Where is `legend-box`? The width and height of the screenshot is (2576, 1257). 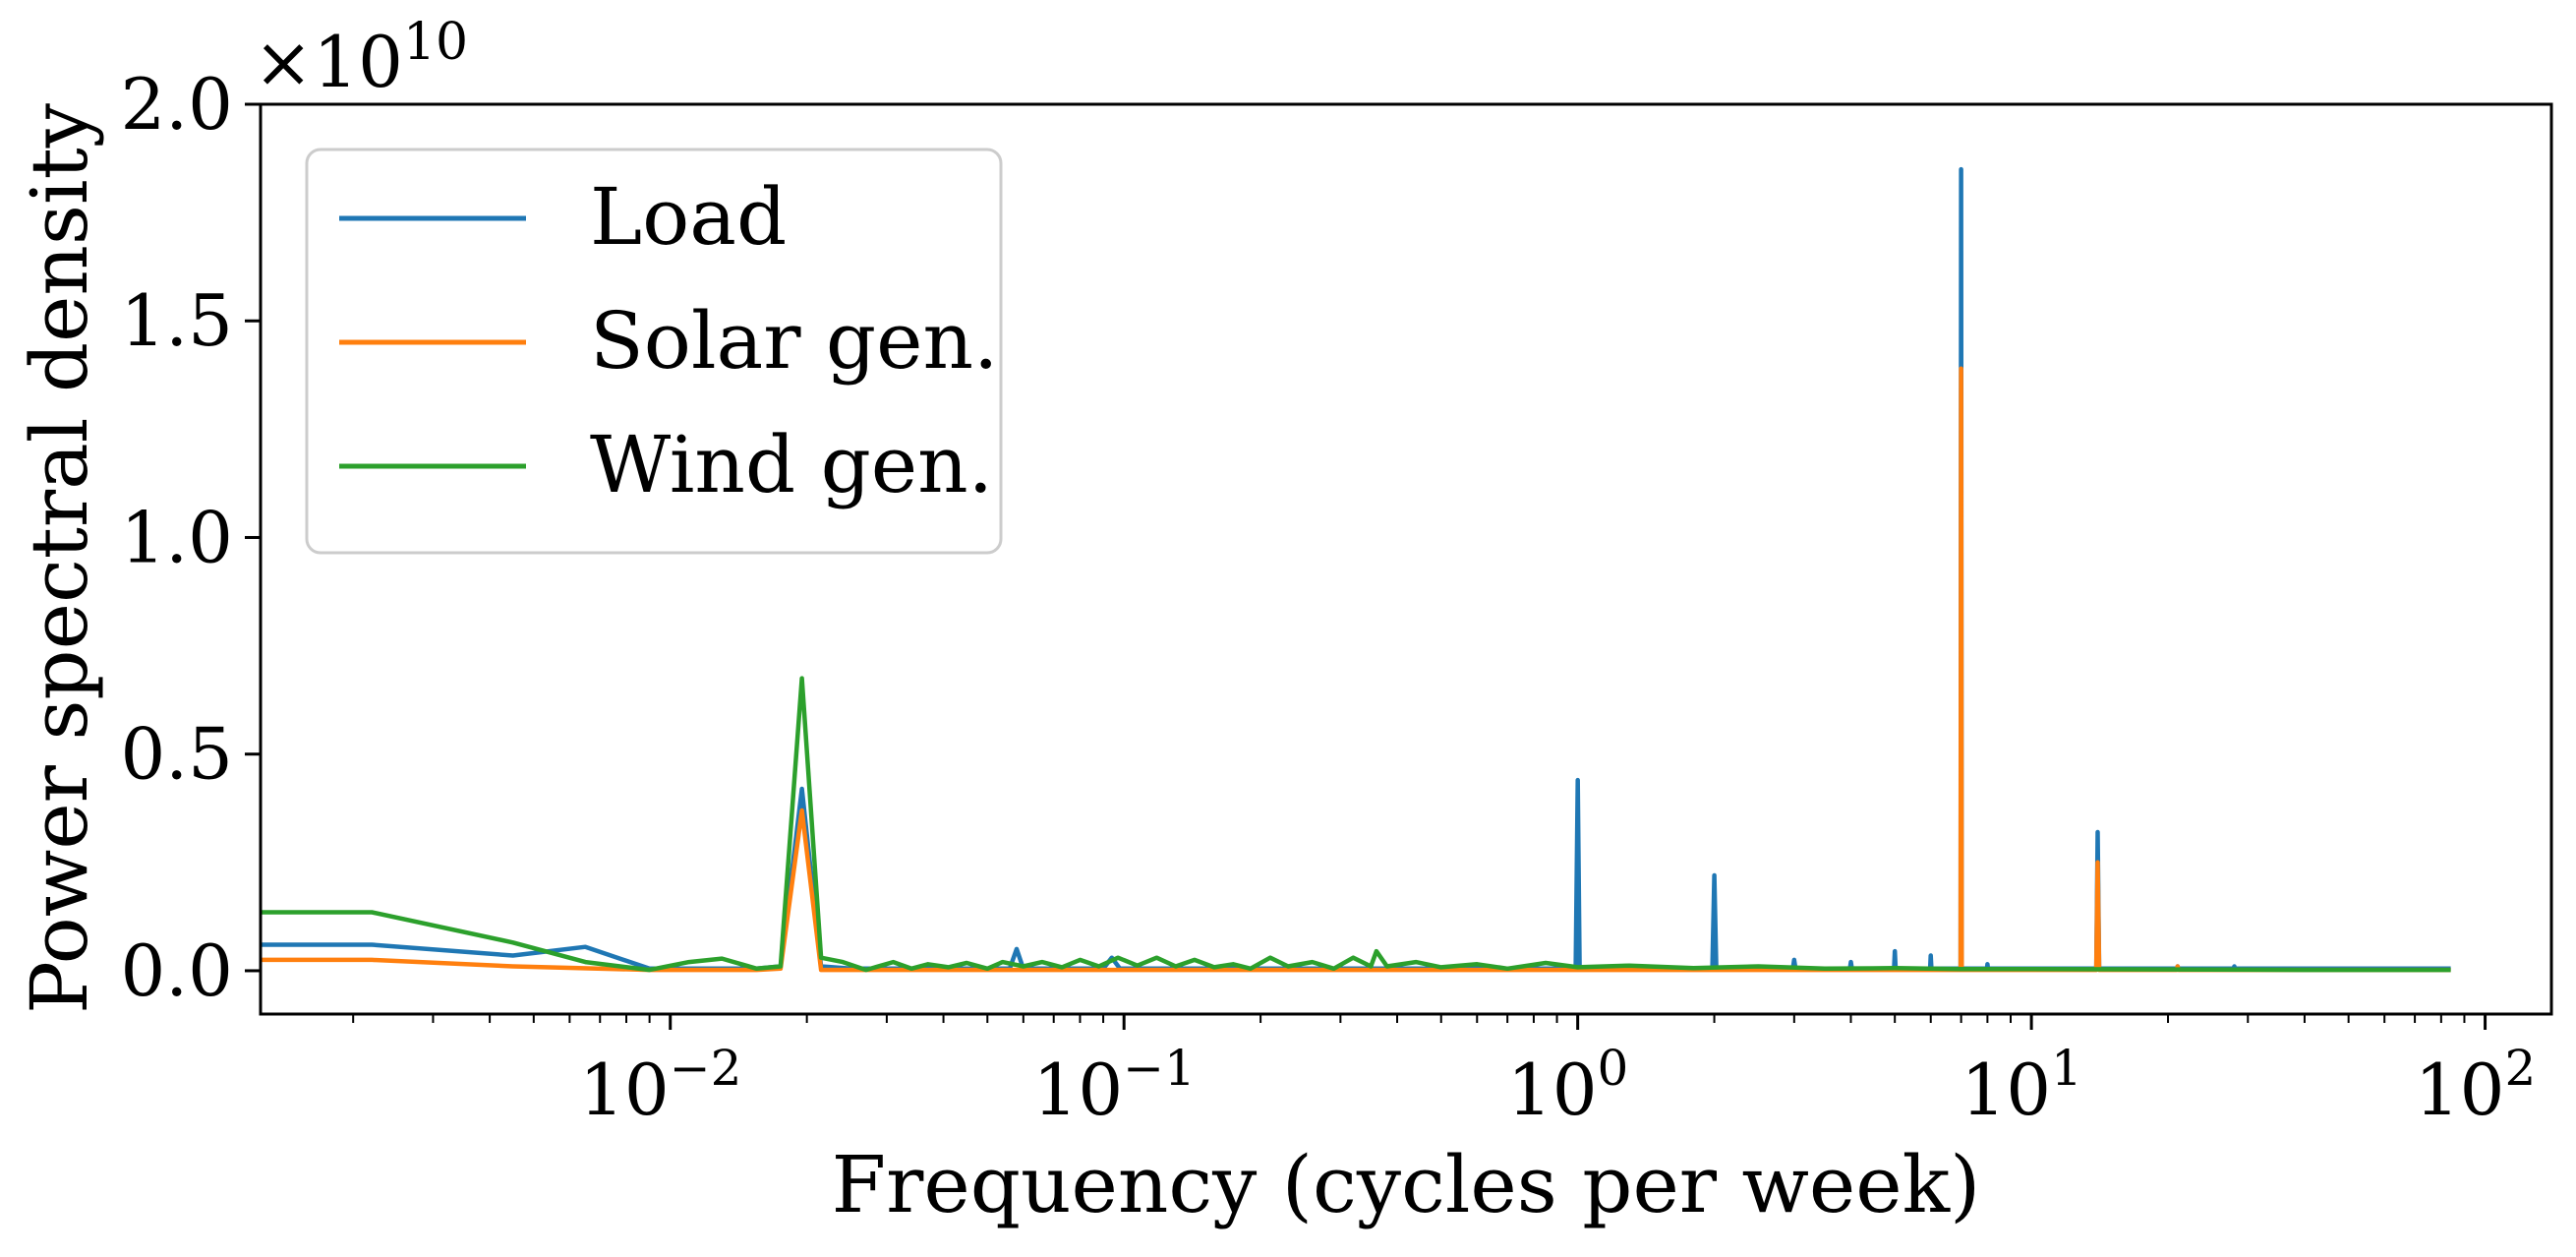 legend-box is located at coordinates (654, 351).